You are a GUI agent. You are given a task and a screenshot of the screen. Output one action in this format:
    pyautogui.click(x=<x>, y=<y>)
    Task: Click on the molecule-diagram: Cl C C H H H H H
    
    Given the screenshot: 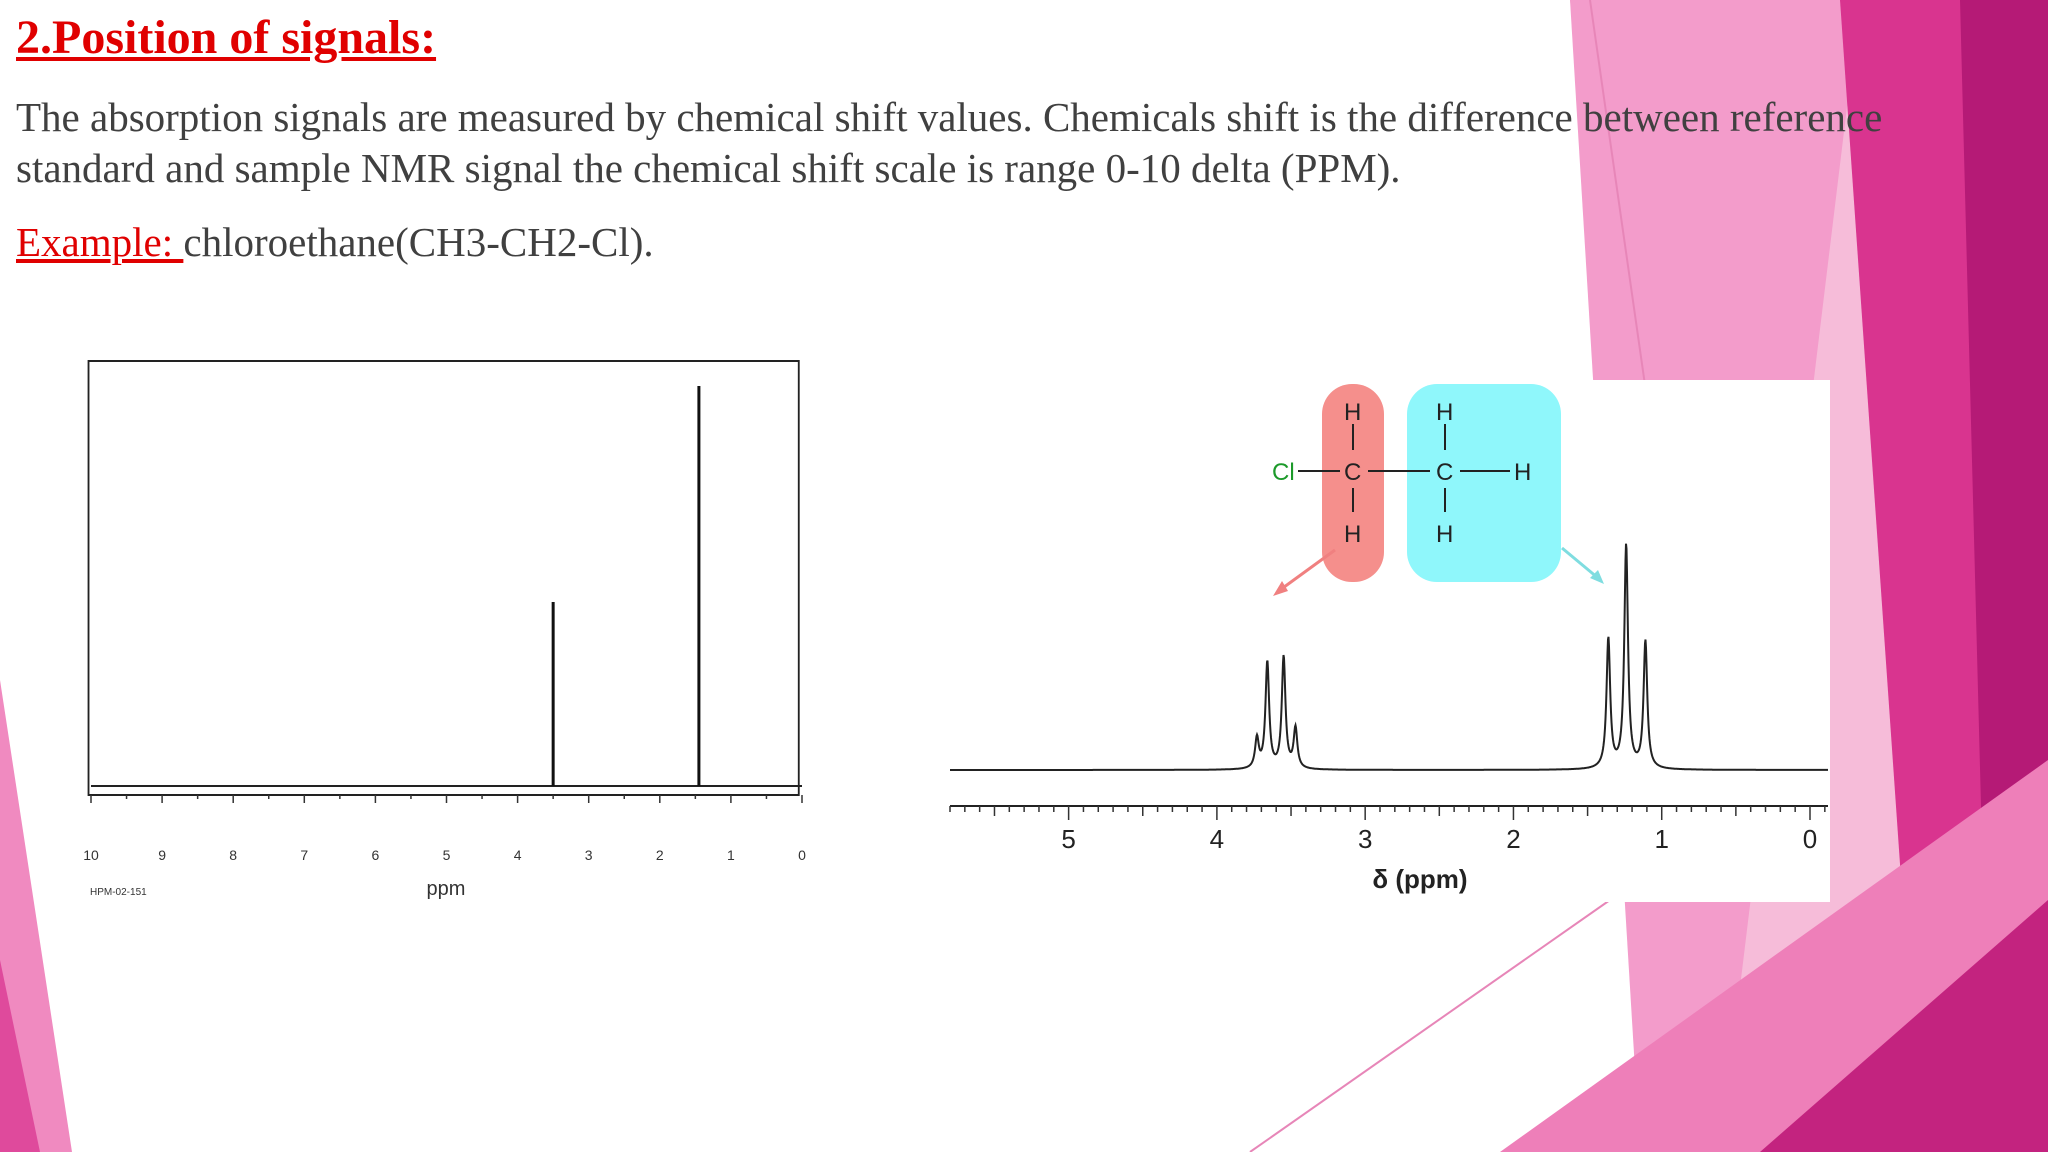 What is the action you would take?
    pyautogui.click(x=1438, y=490)
    